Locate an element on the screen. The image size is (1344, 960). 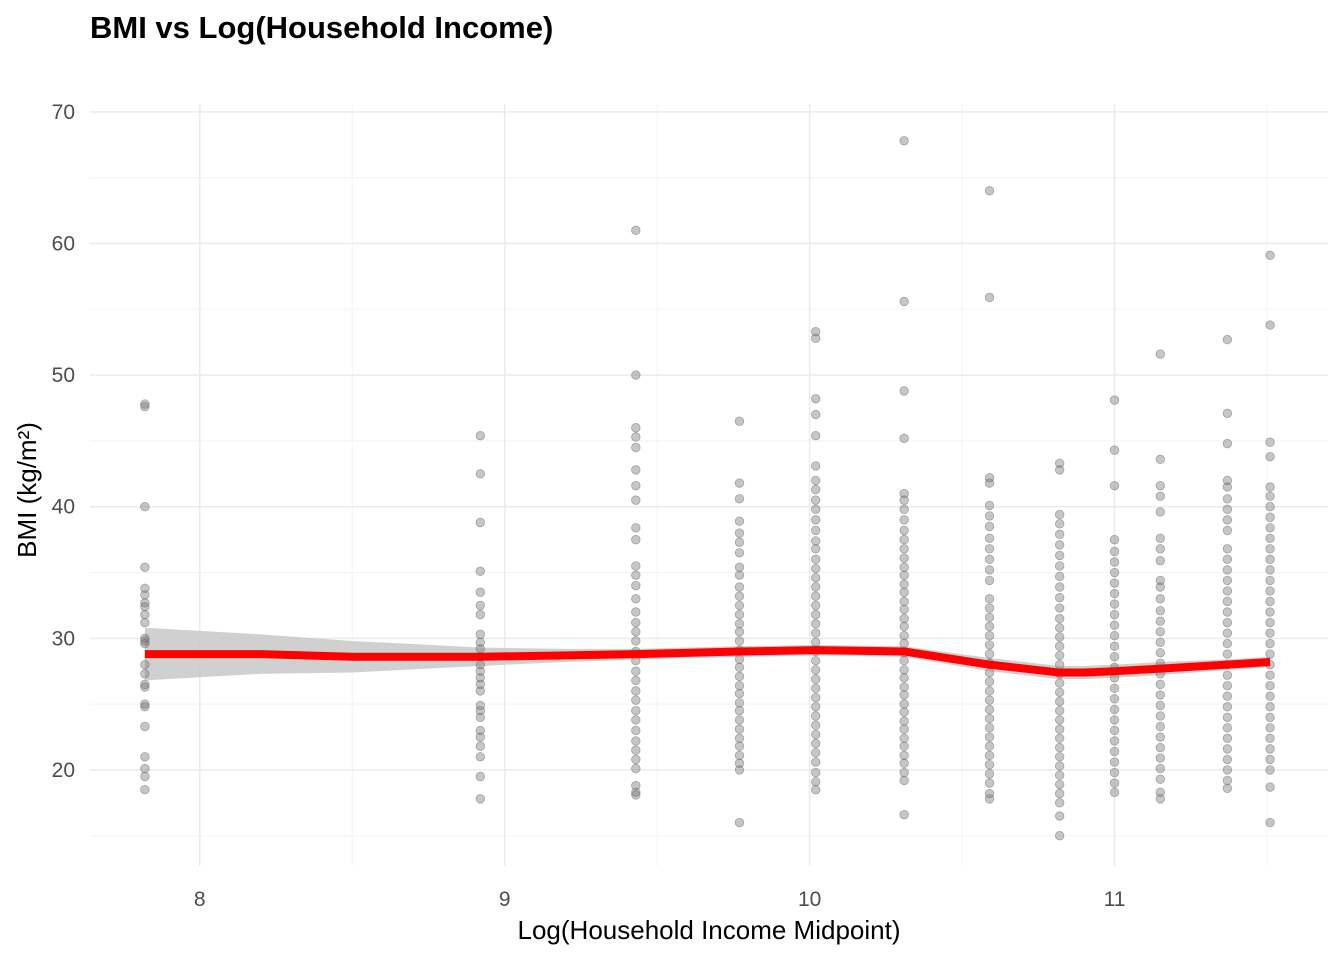
chart-title: BMI vs Log(Household Income) is located at coordinates (322, 27).